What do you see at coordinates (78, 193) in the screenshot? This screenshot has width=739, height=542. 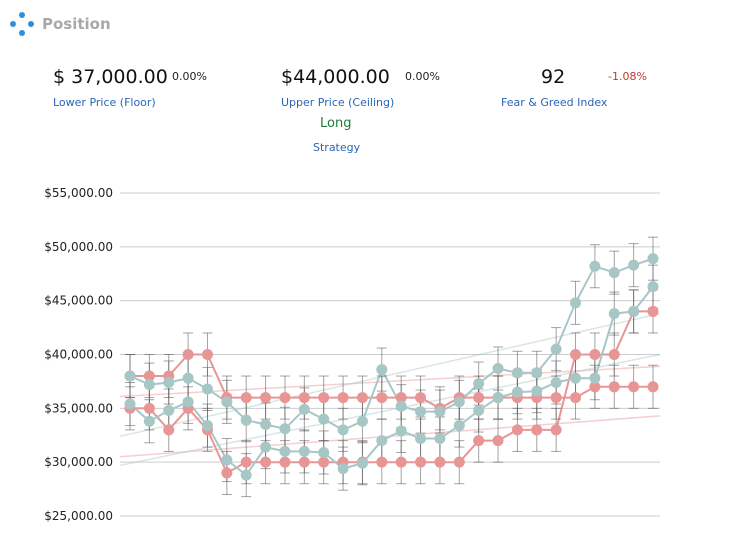 I see `y-tick-label: $55,000.00` at bounding box center [78, 193].